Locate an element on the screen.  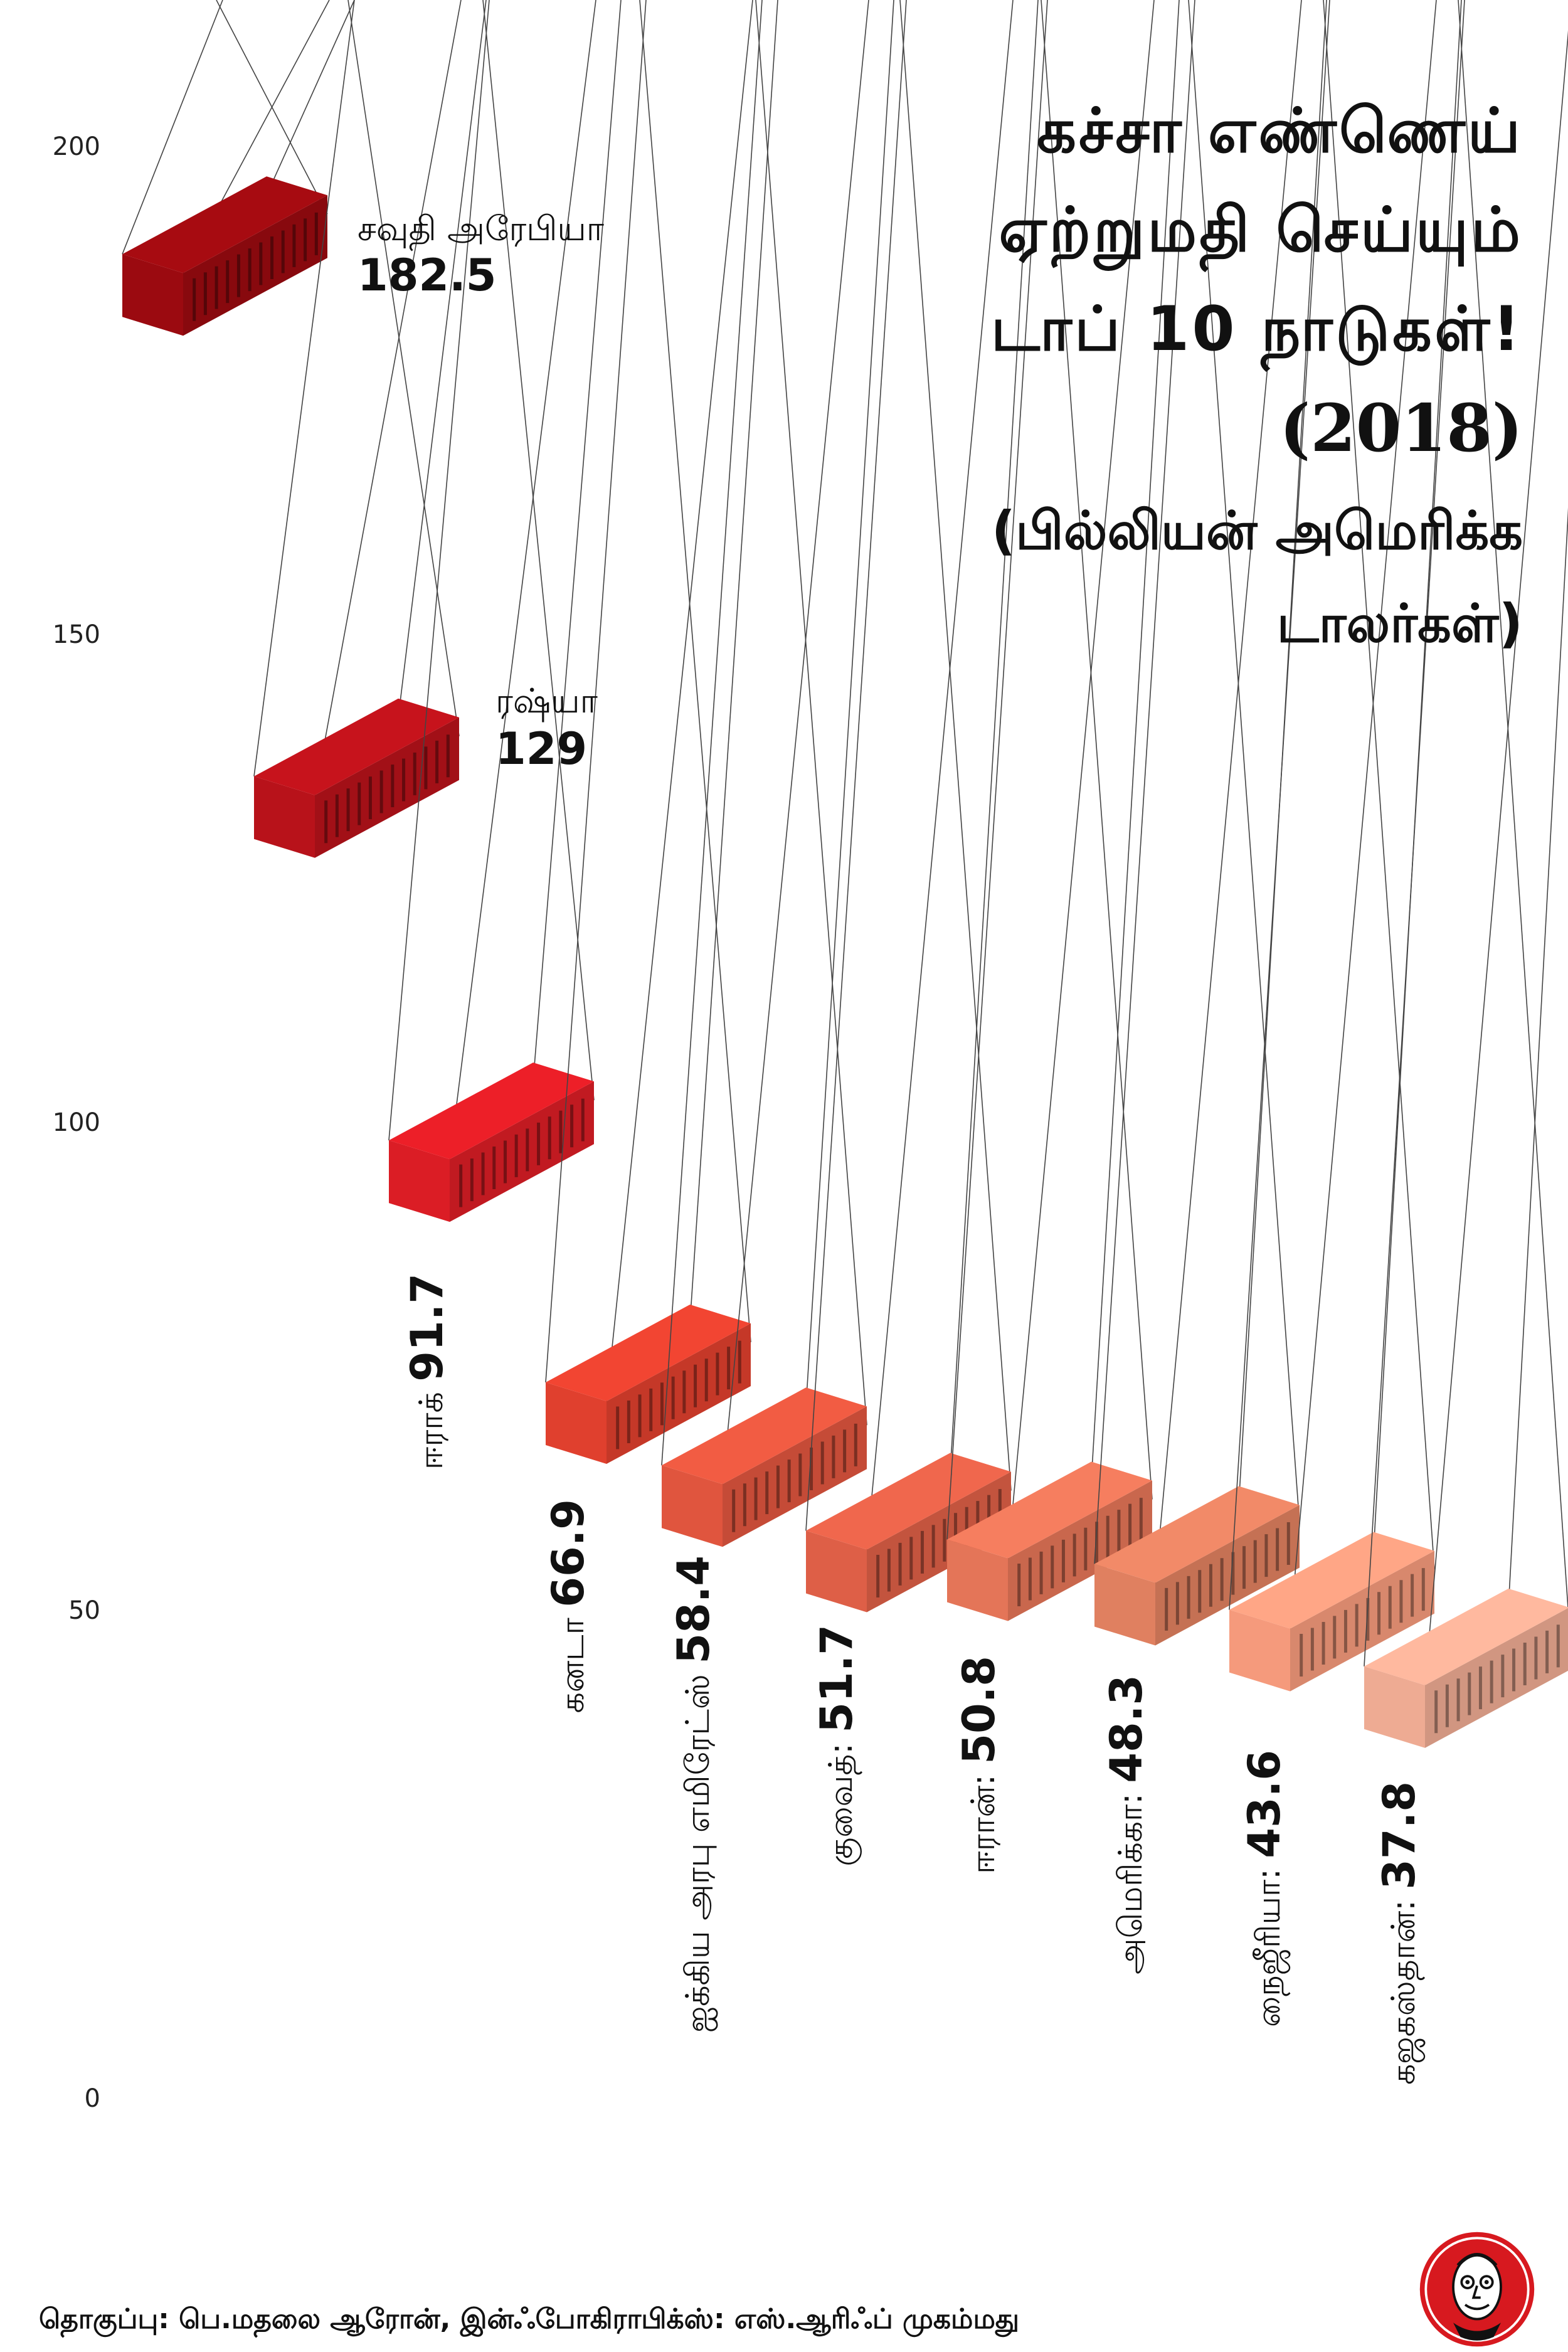
data-label-9: 43.6 is located at coordinates (1264, 1804).